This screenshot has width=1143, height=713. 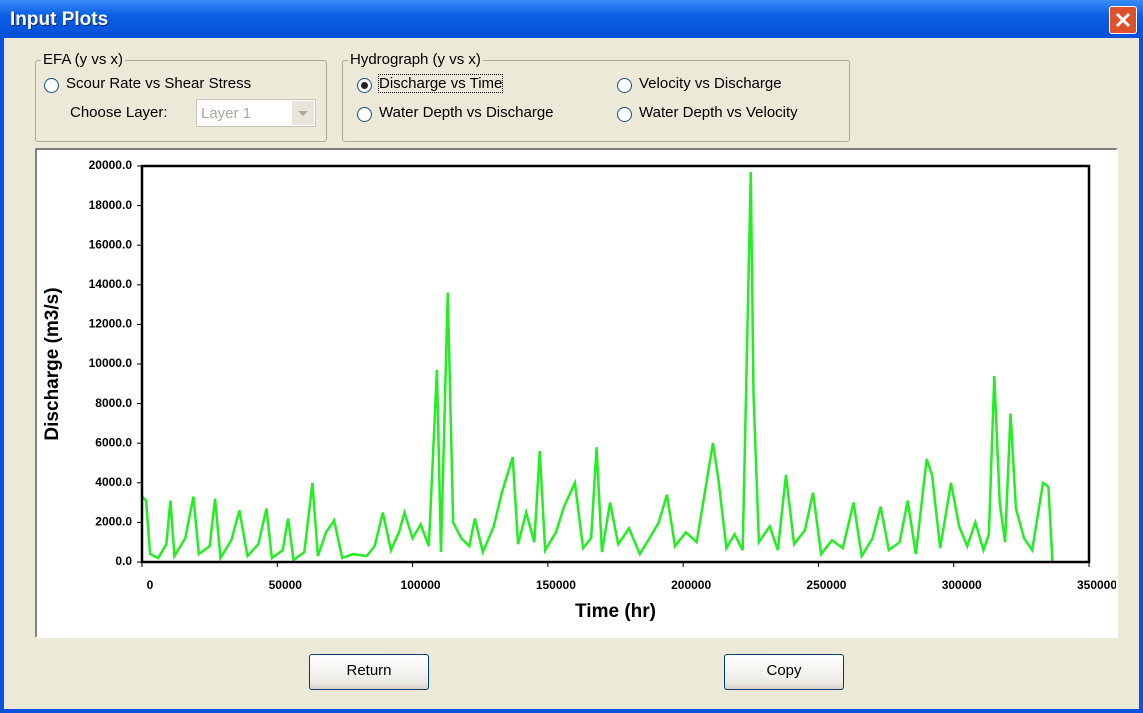 I want to click on radio-label: Water Depth vs Velocity, so click(x=718, y=112).